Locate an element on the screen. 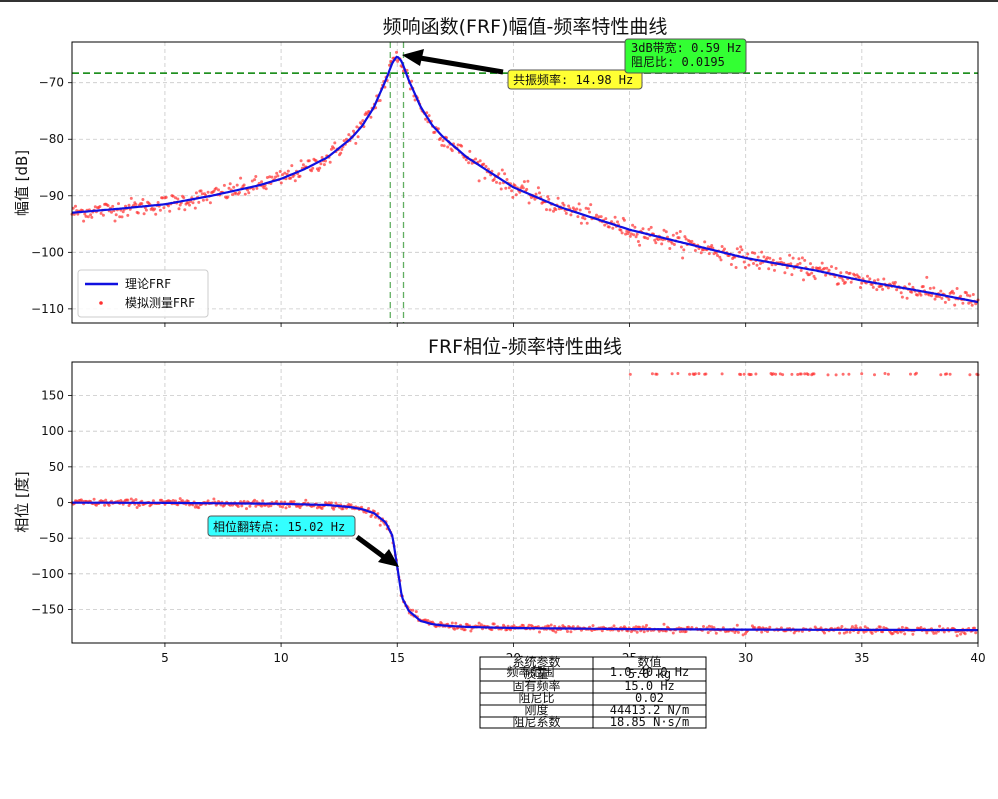  phase-ytick-label: −100 is located at coordinates (47, 574).